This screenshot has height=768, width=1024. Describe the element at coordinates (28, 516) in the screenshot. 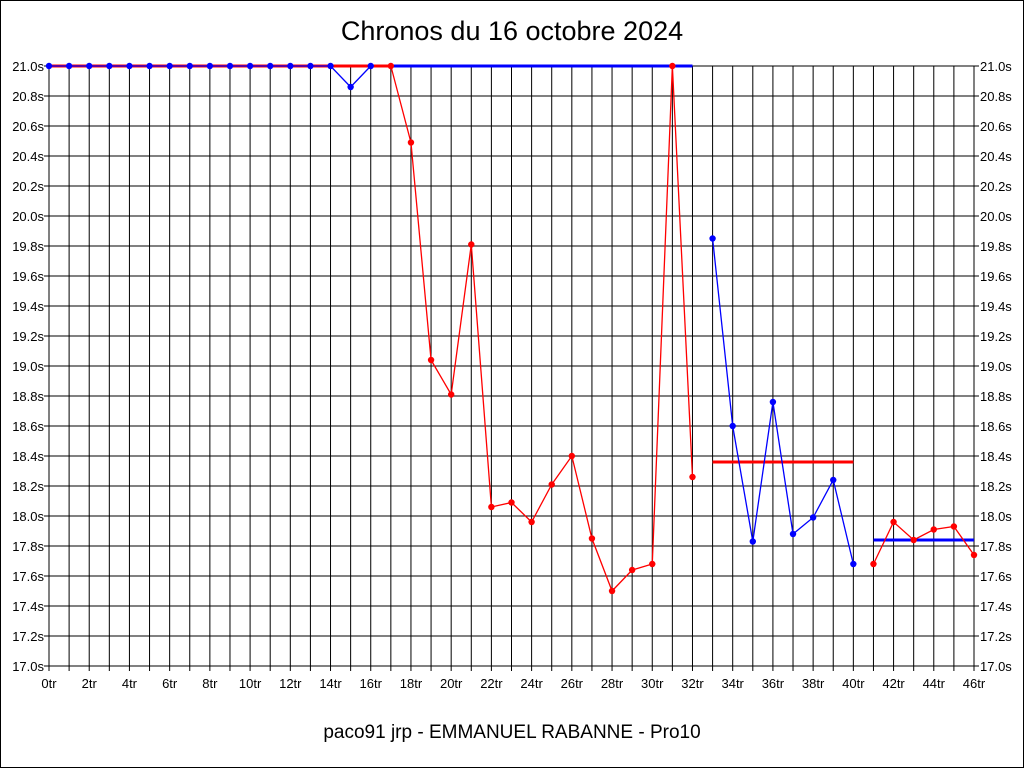

I see `y-tick-label-left: 18.0s` at that location.